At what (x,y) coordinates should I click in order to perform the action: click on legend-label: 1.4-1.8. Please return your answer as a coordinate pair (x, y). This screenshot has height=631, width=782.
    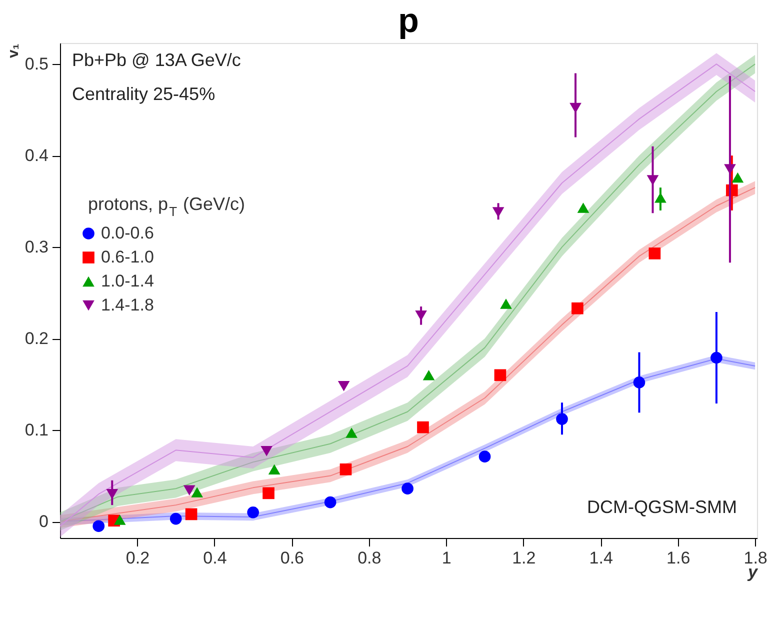
    Looking at the image, I should click on (127, 305).